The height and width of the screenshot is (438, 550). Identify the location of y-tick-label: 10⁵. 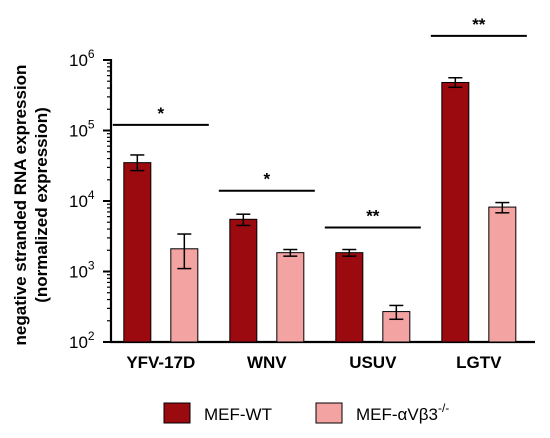
(82, 129).